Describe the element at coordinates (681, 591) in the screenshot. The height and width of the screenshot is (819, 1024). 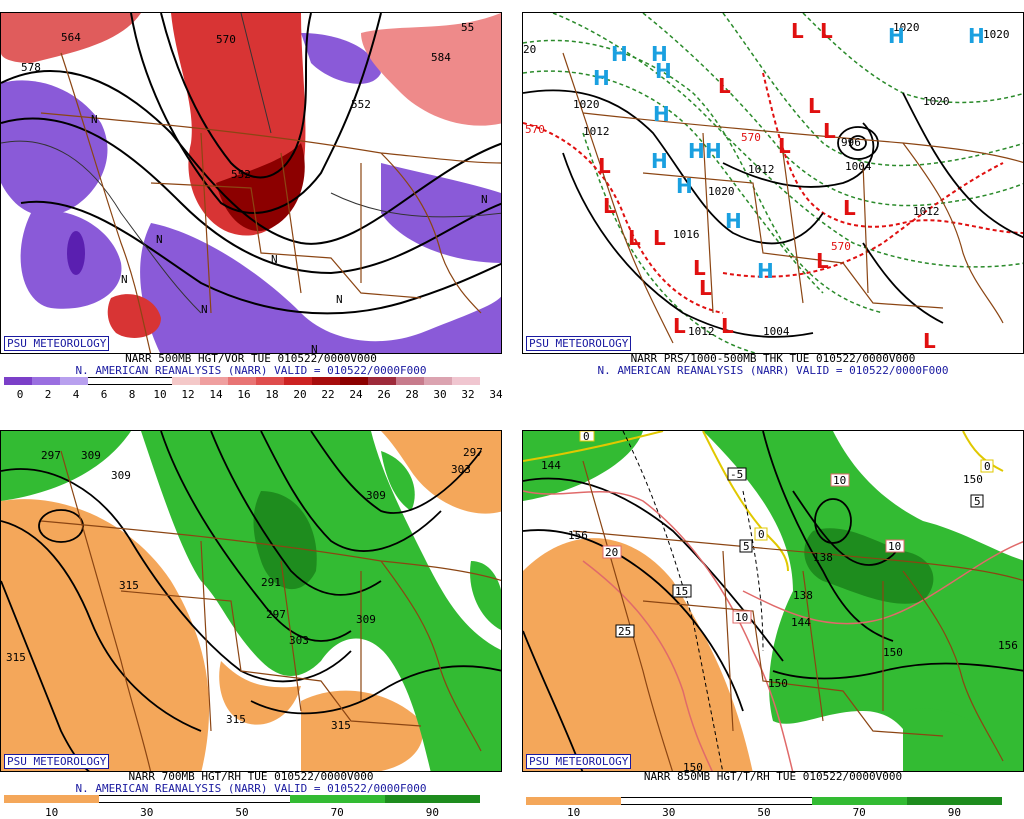
I see `temp-label: 15` at that location.